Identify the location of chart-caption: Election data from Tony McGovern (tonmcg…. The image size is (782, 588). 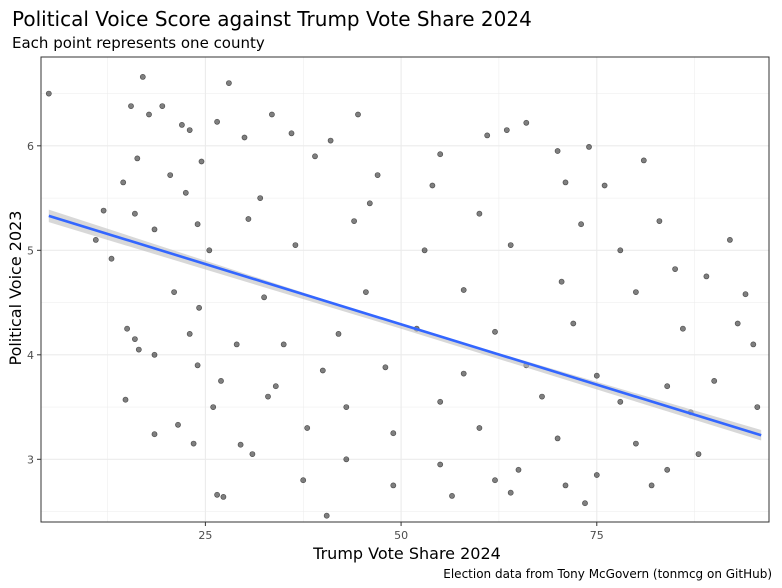
(607, 574).